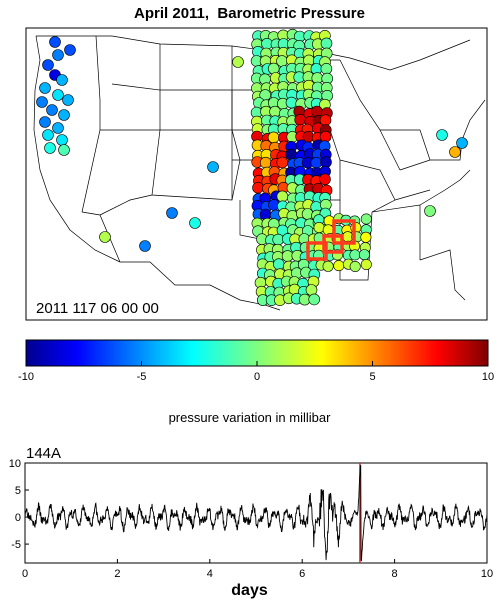  I want to click on trace-x-axis-label: days, so click(249, 590).